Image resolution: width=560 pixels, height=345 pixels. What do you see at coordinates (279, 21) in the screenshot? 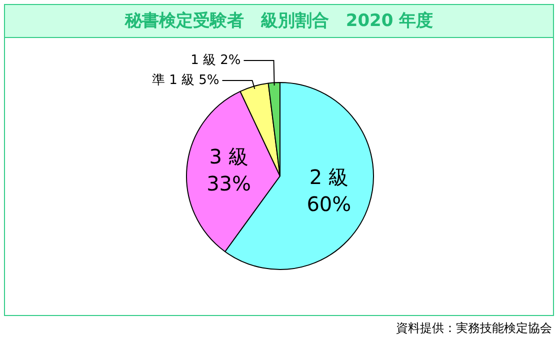
I see `chart-title: 秘書検定受験者 級別割合 2020 年度` at bounding box center [279, 21].